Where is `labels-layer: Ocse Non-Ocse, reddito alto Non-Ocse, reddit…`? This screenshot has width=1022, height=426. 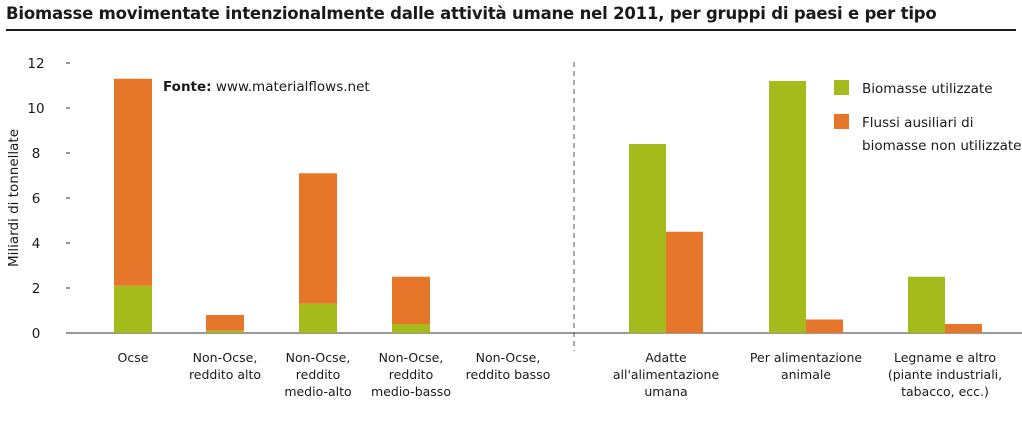 labels-layer: Ocse Non-Ocse, reddito alto Non-Ocse, reddit… is located at coordinates (560, 374).